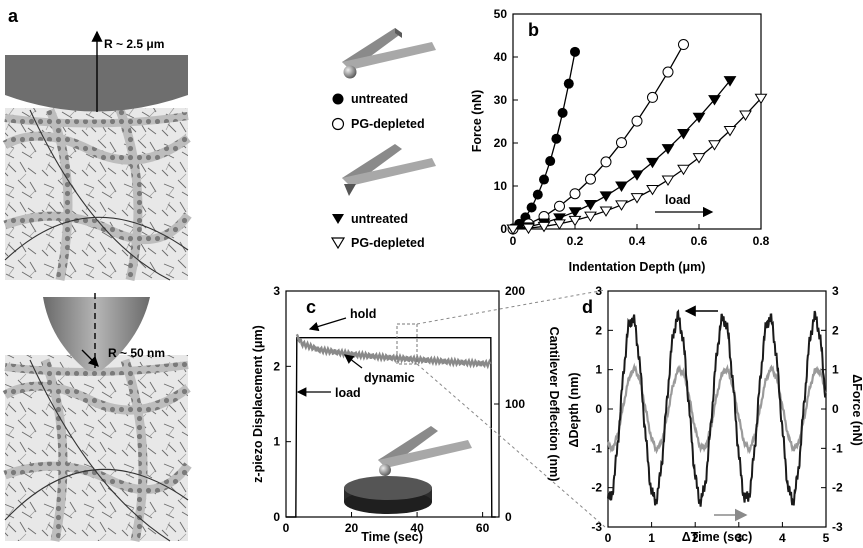  What do you see at coordinates (311, 307) in the screenshot?
I see `panel-c-label: c` at bounding box center [311, 307].